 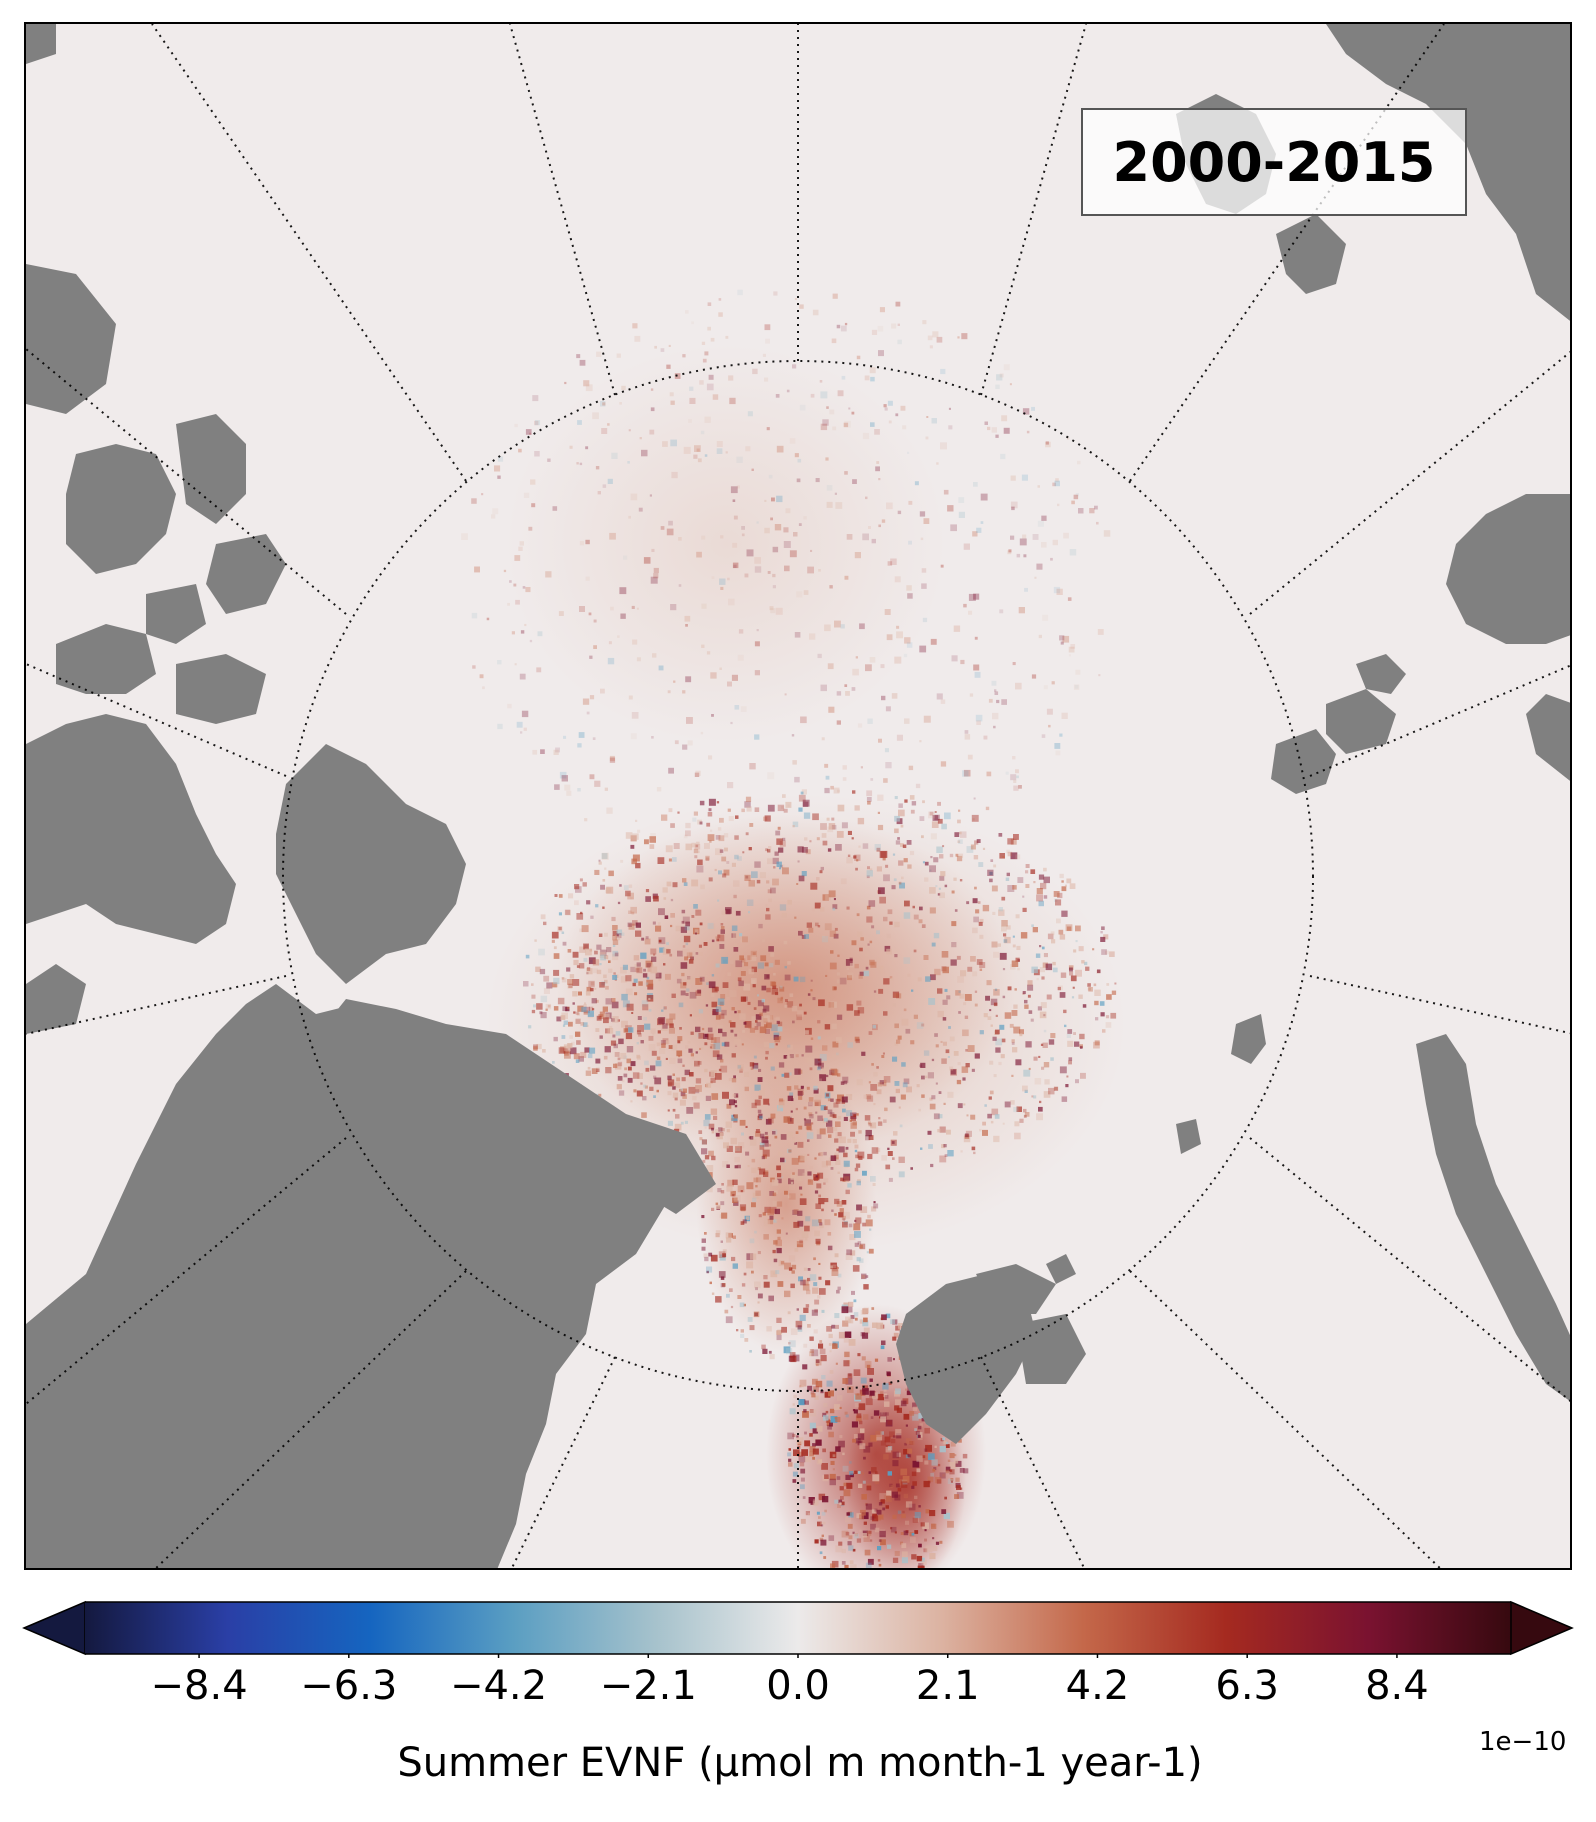 I want to click on colorbar-tick-label: −6.3, so click(x=349, y=1686).